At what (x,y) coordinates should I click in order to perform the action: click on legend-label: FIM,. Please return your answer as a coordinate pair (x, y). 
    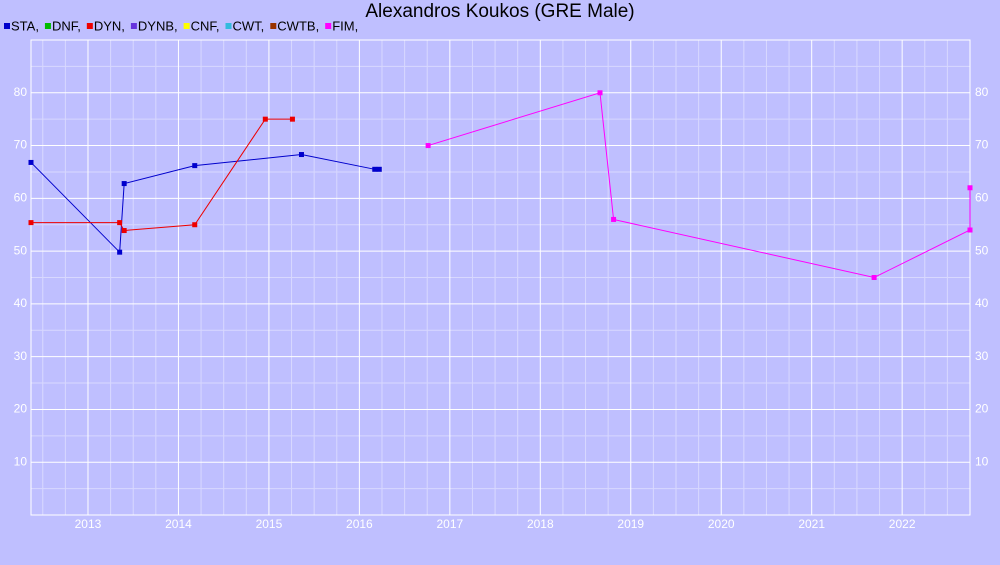
    Looking at the image, I should click on (345, 25).